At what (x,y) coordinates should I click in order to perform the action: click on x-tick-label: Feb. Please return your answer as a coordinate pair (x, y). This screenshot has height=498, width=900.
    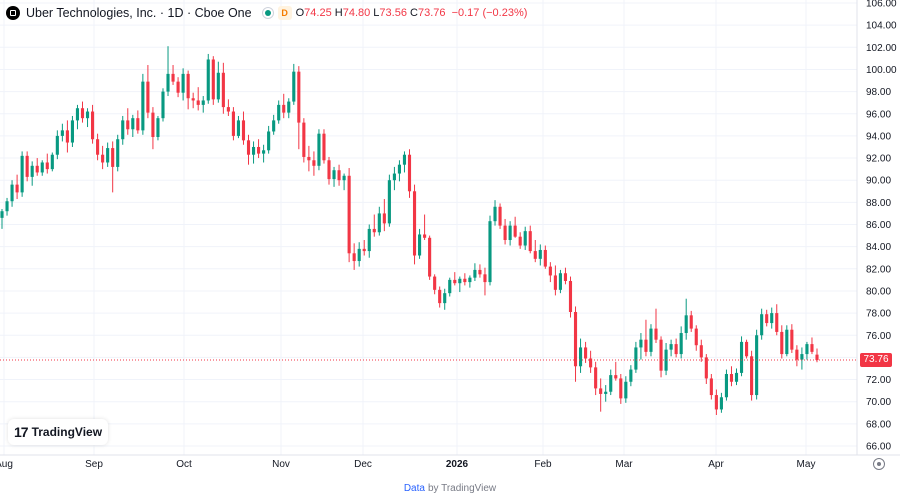
    Looking at the image, I should click on (543, 464).